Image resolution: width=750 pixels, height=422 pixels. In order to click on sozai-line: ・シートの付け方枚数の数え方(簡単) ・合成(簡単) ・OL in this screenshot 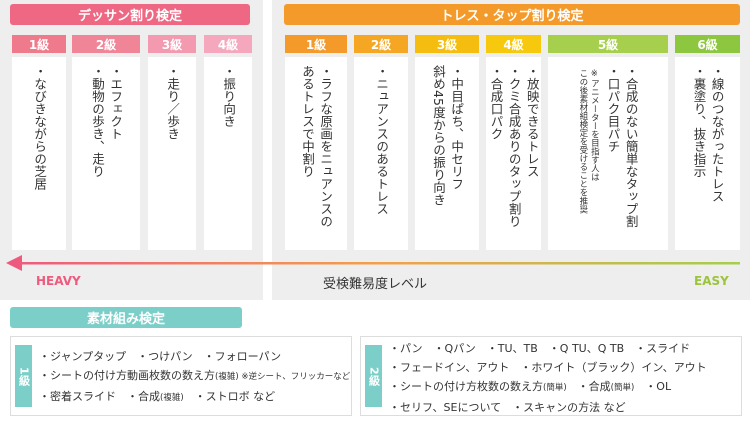, I will do `click(548, 387)`.